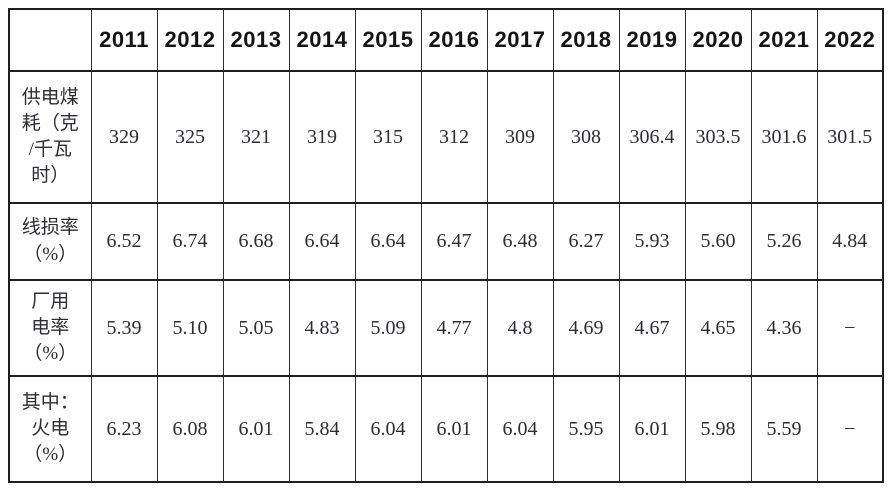  Describe the element at coordinates (850, 40) in the screenshot. I see `year-header-2022: 2022` at that location.